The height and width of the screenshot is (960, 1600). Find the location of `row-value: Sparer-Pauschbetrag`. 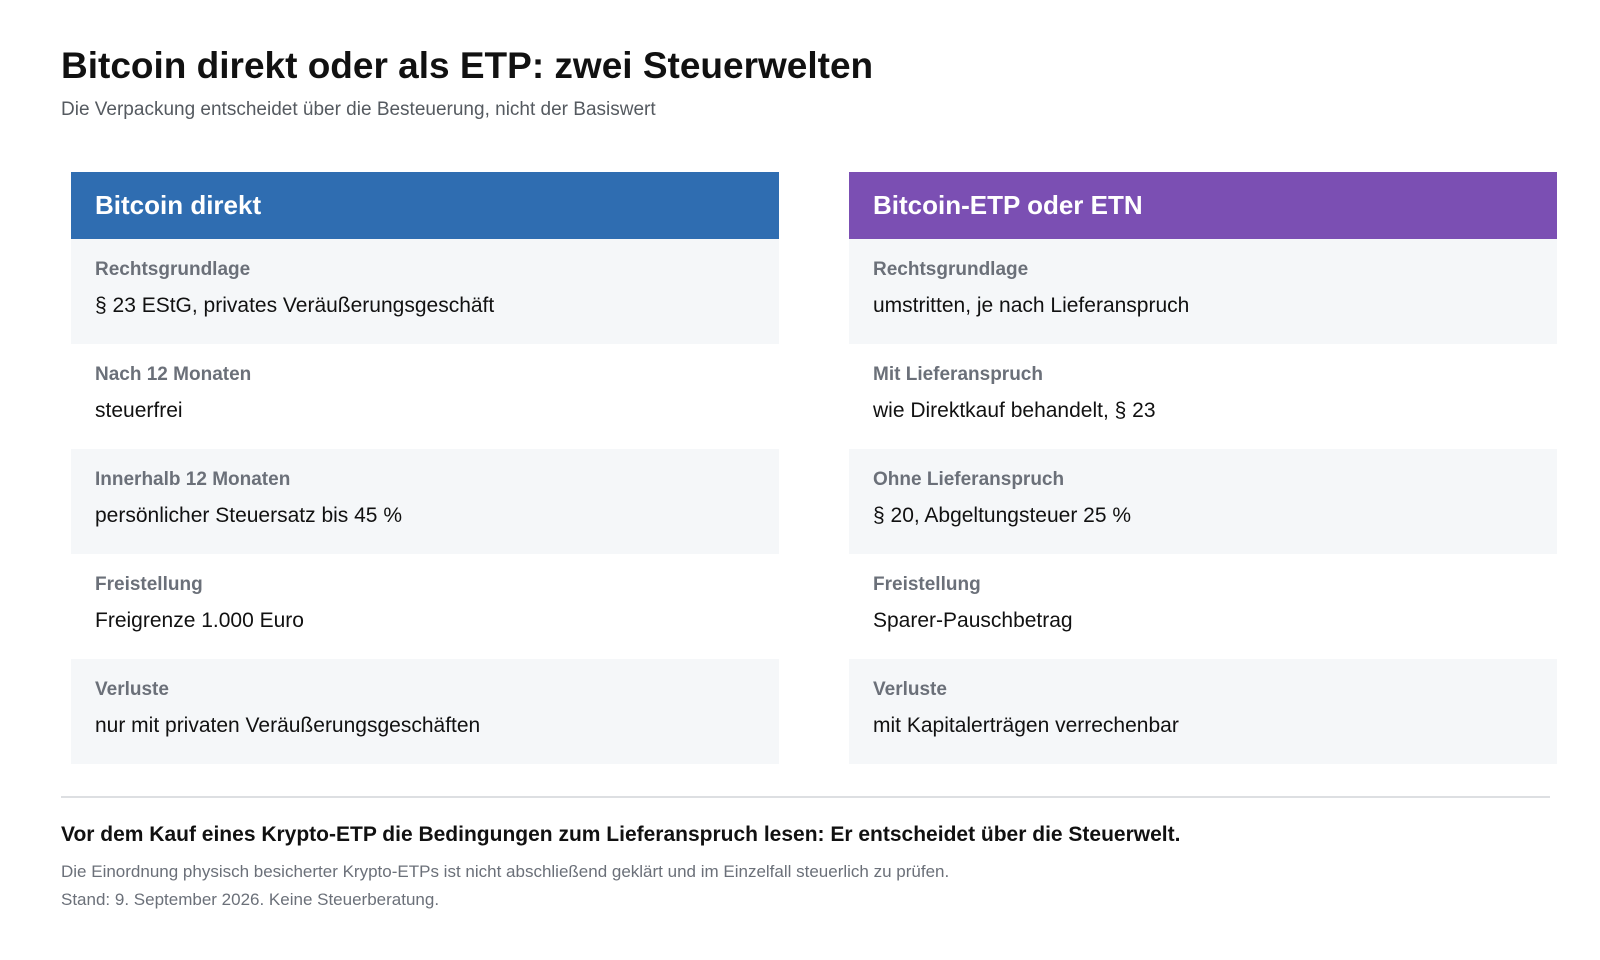

row-value: Sparer-Pauschbetrag is located at coordinates (973, 620).